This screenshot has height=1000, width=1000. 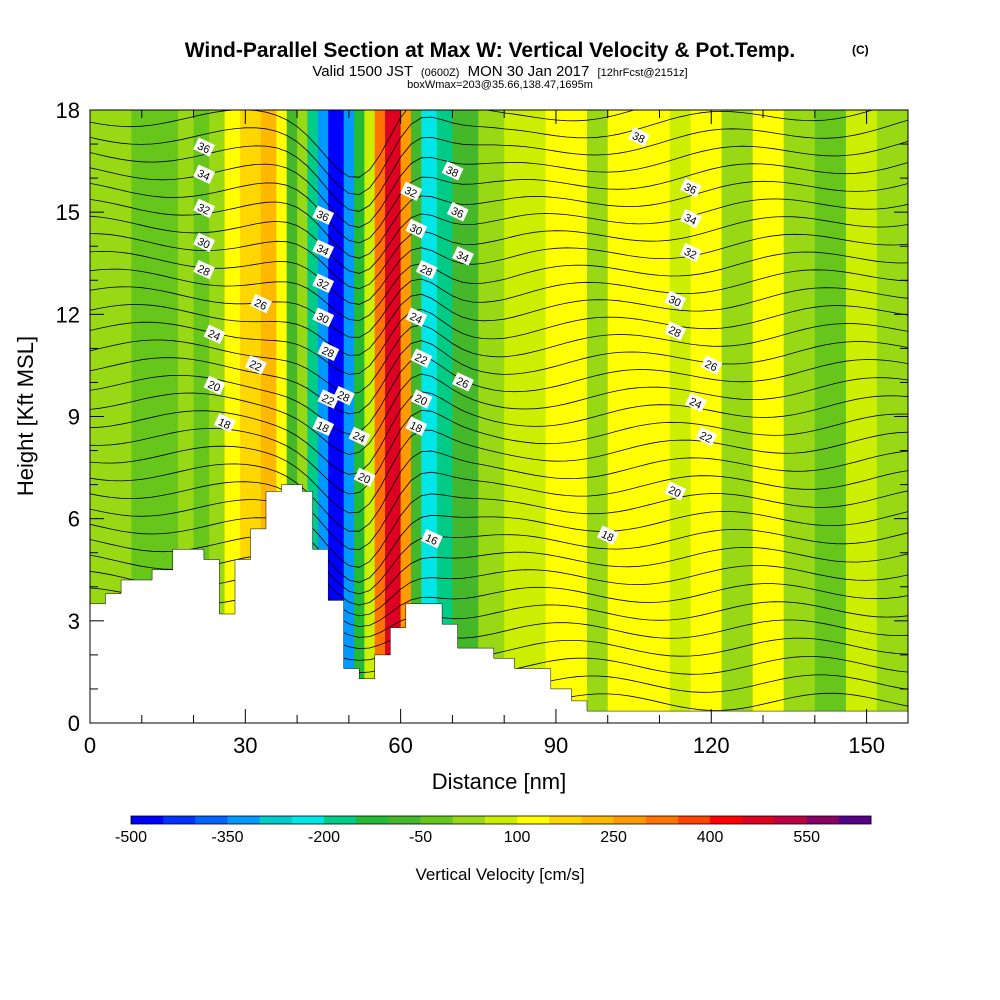 What do you see at coordinates (324, 837) in the screenshot?
I see `colorbar-label: -200` at bounding box center [324, 837].